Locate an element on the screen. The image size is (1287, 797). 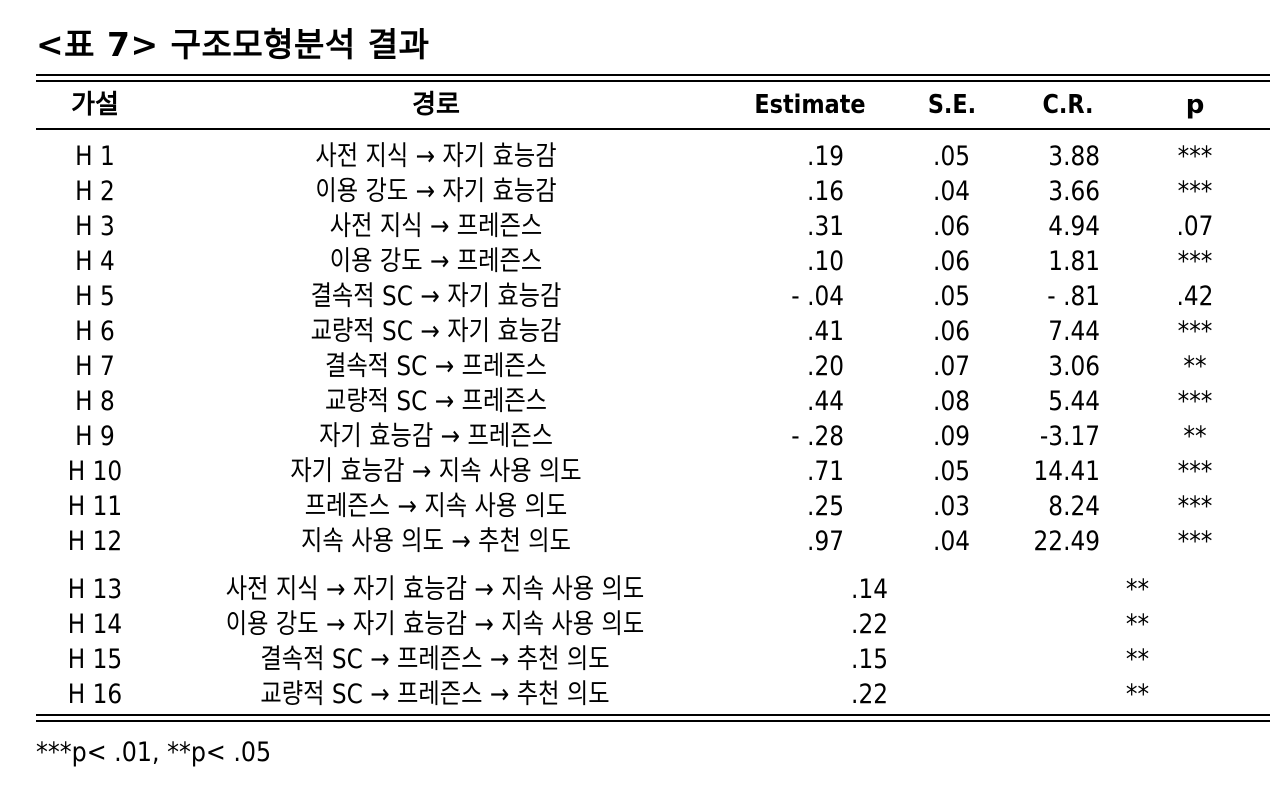
row-cr: 3.66 is located at coordinates (1074, 191).